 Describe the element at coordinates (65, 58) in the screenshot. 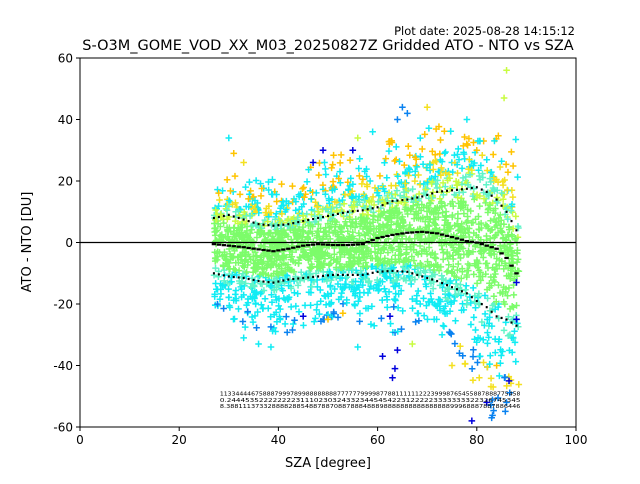

I see `y-tick-label: 60` at that location.